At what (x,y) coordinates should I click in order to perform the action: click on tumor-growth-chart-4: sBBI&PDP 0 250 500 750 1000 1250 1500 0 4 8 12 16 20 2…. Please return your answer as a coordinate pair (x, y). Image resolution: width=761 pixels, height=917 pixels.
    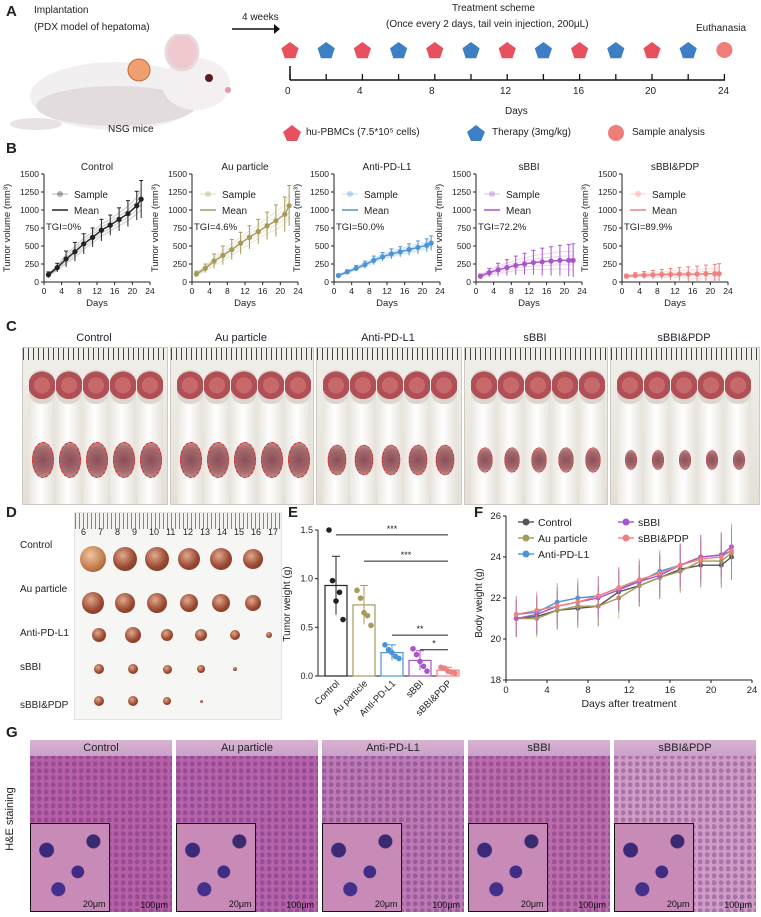
    Looking at the image, I should click on (656, 235).